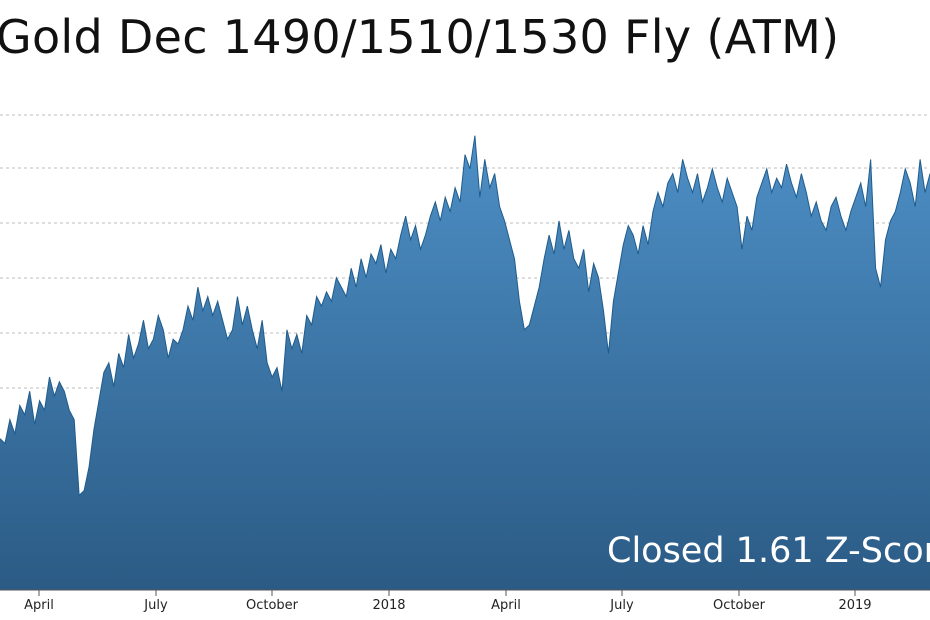 The height and width of the screenshot is (620, 930). What do you see at coordinates (388, 605) in the screenshot?
I see `x-tick-label: 2018` at bounding box center [388, 605].